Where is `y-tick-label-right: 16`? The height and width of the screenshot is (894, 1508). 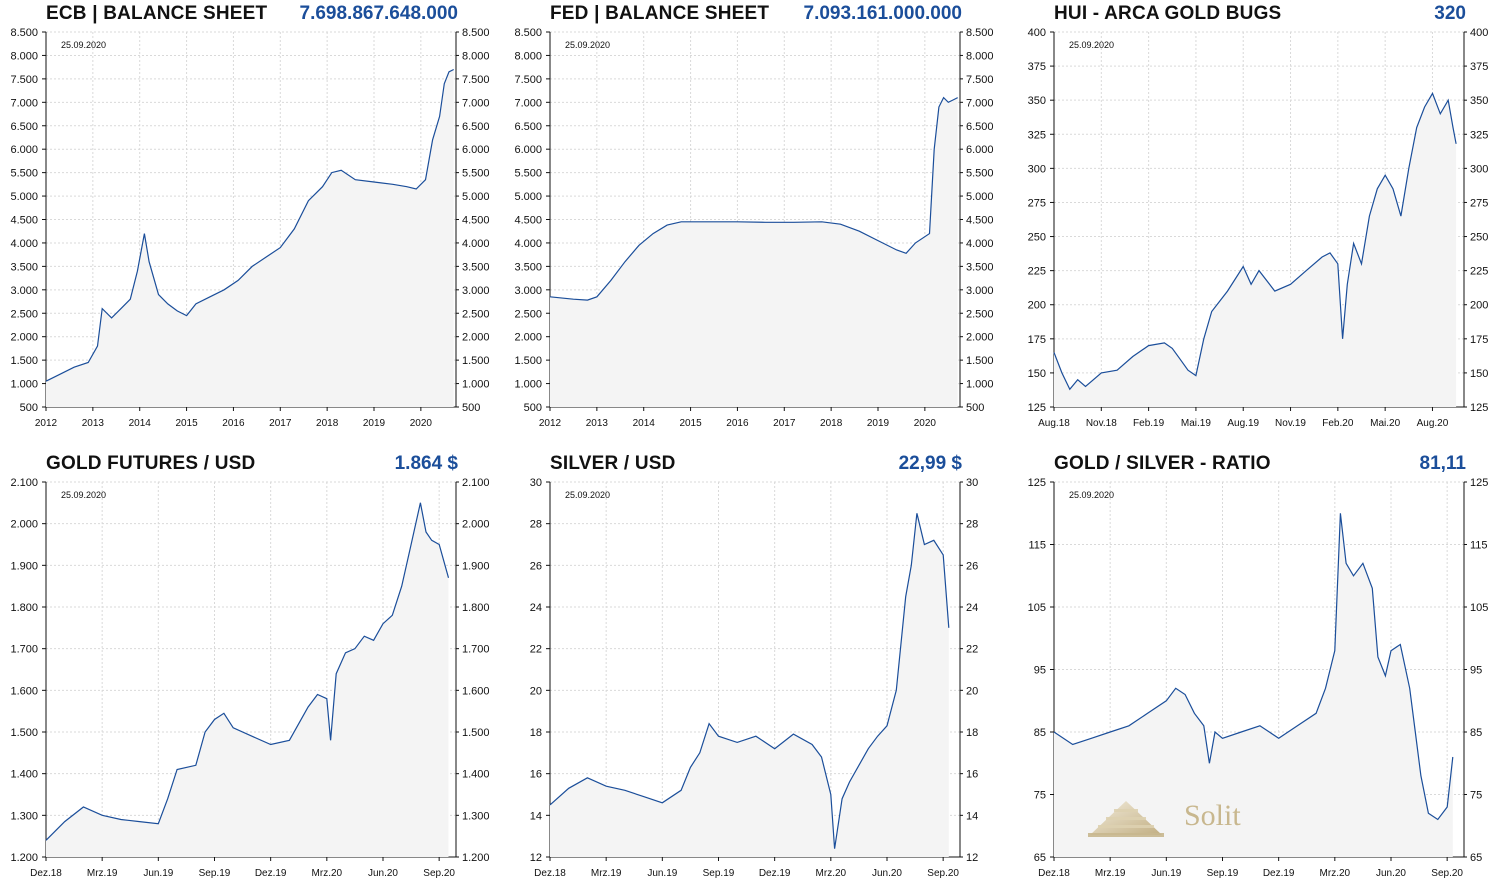 y-tick-label-right: 16 is located at coordinates (972, 775).